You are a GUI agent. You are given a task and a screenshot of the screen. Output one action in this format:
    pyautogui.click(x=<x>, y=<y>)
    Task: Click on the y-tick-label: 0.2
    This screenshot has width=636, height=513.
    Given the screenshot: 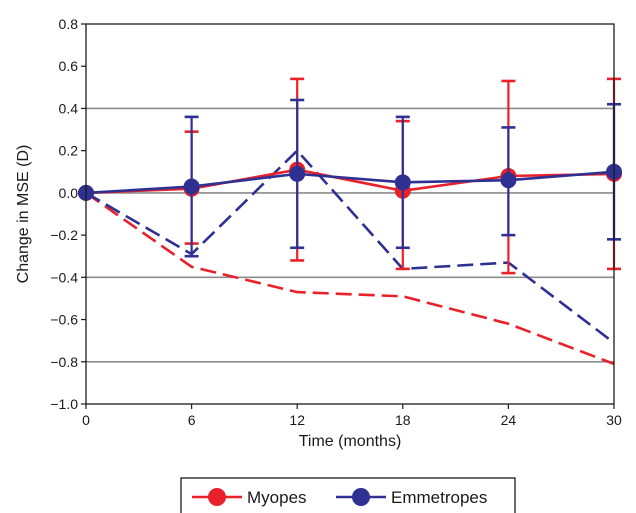 What is the action you would take?
    pyautogui.click(x=69, y=151)
    